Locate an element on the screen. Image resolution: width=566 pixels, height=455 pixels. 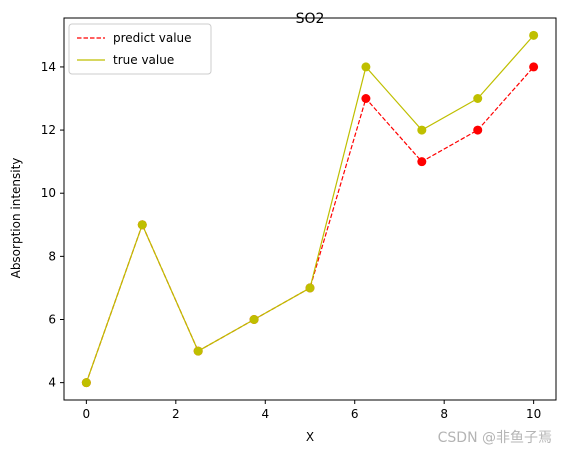
legend-box is located at coordinates (140, 49).